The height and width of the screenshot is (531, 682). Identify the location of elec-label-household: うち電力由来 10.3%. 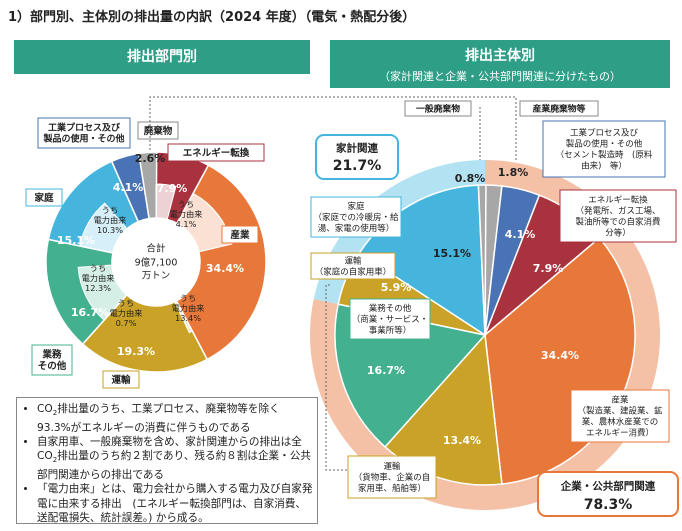
(110, 220).